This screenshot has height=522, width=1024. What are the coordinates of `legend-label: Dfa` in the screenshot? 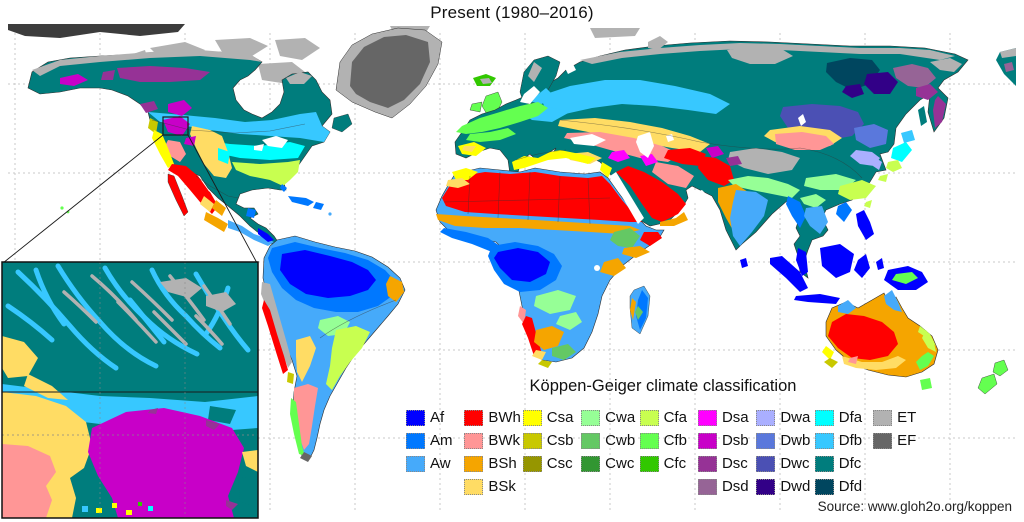 It's located at (850, 417).